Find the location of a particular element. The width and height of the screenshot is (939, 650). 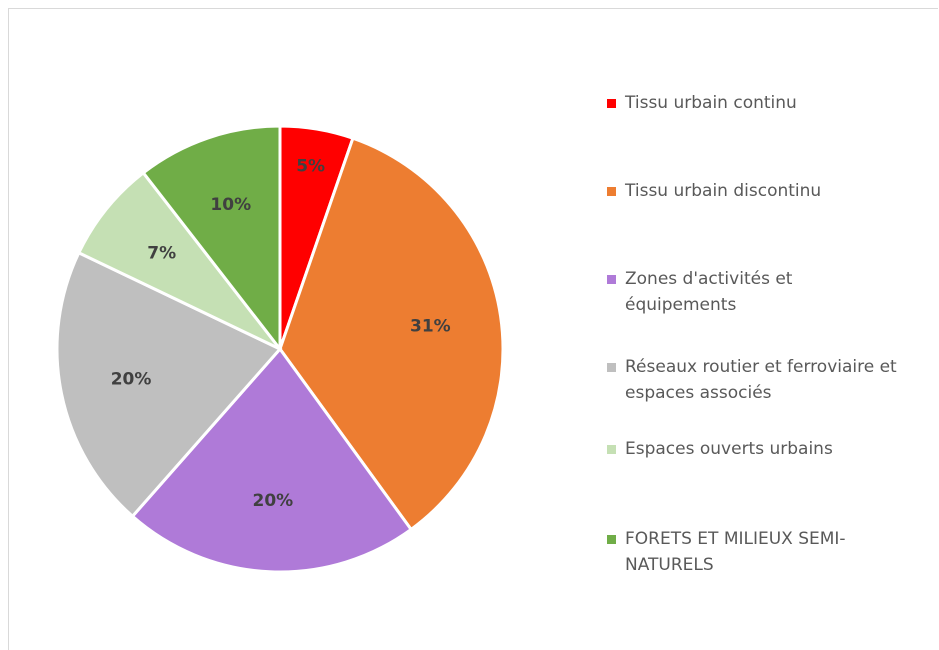

pie-slice-tissu-urbain-discontinu is located at coordinates (391, 334).